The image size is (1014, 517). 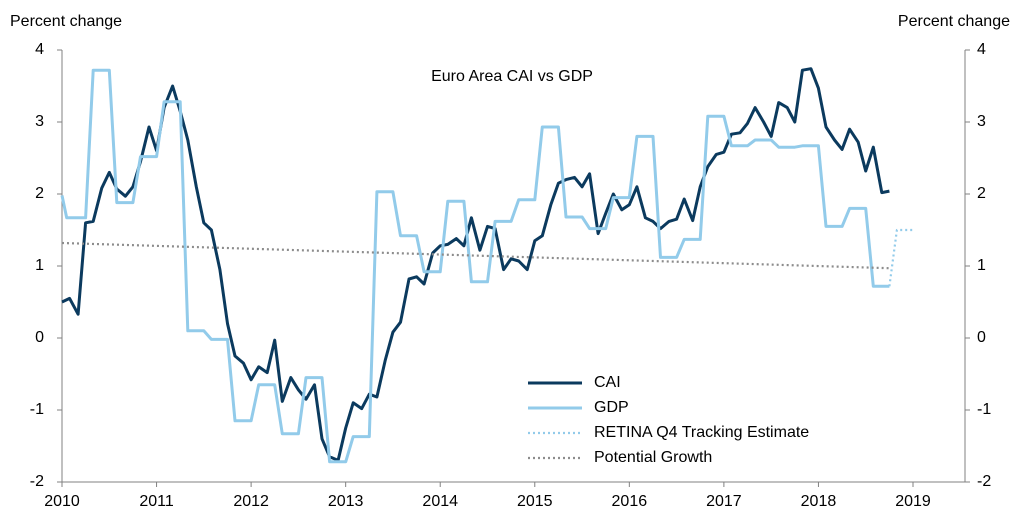 What do you see at coordinates (981, 265) in the screenshot?
I see `y2-tick-label: 1` at bounding box center [981, 265].